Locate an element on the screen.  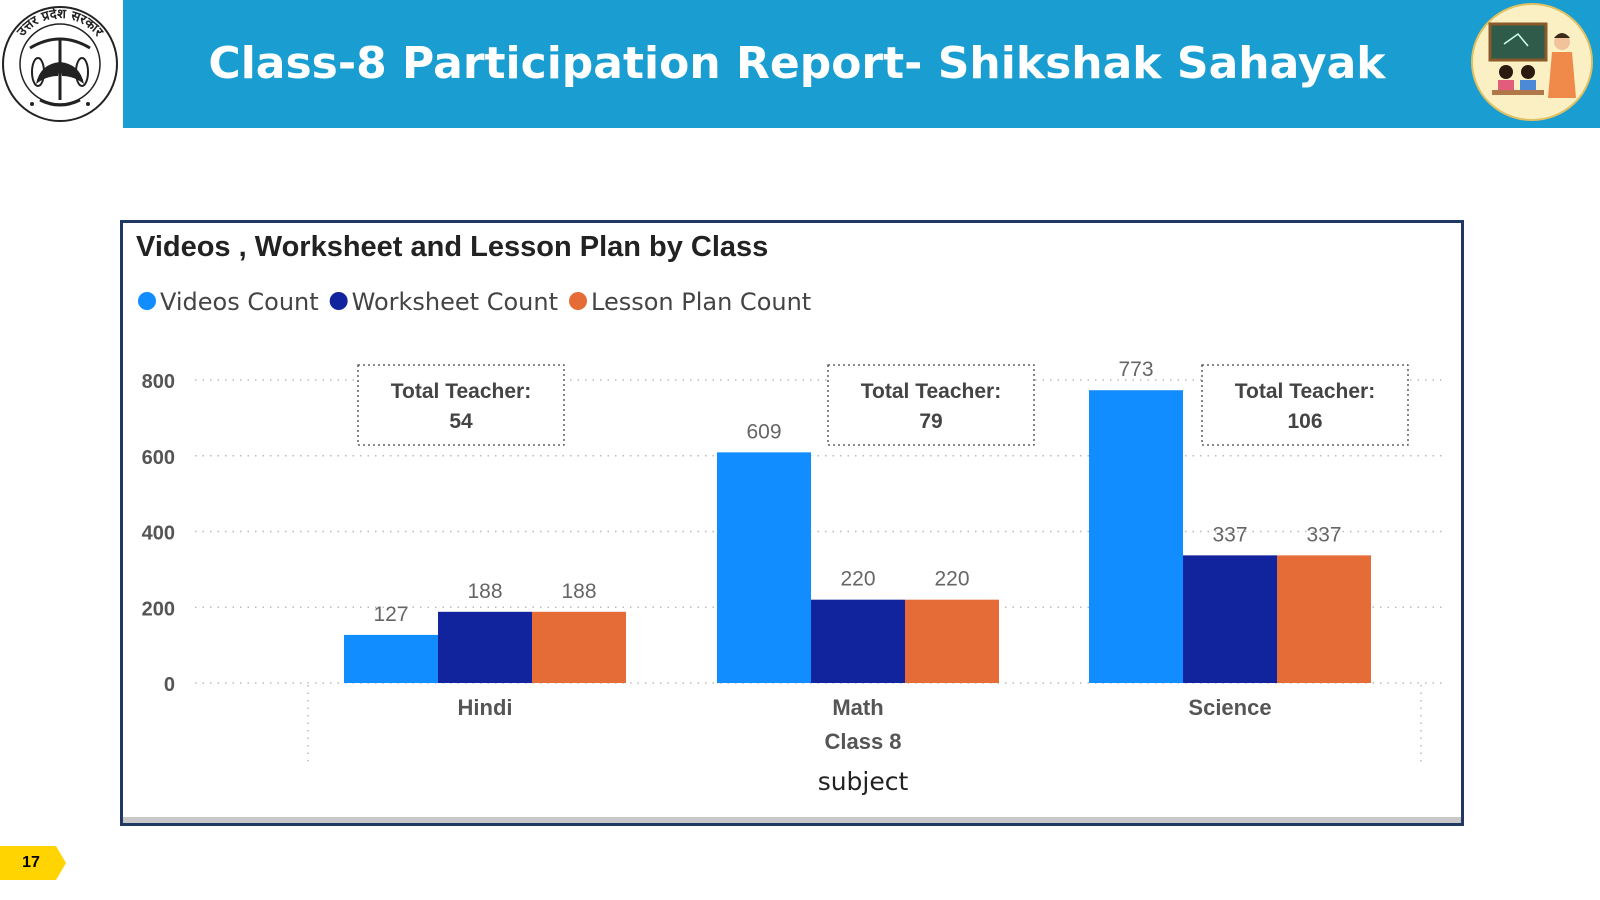
y-tick-label: 400 is located at coordinates (158, 534).